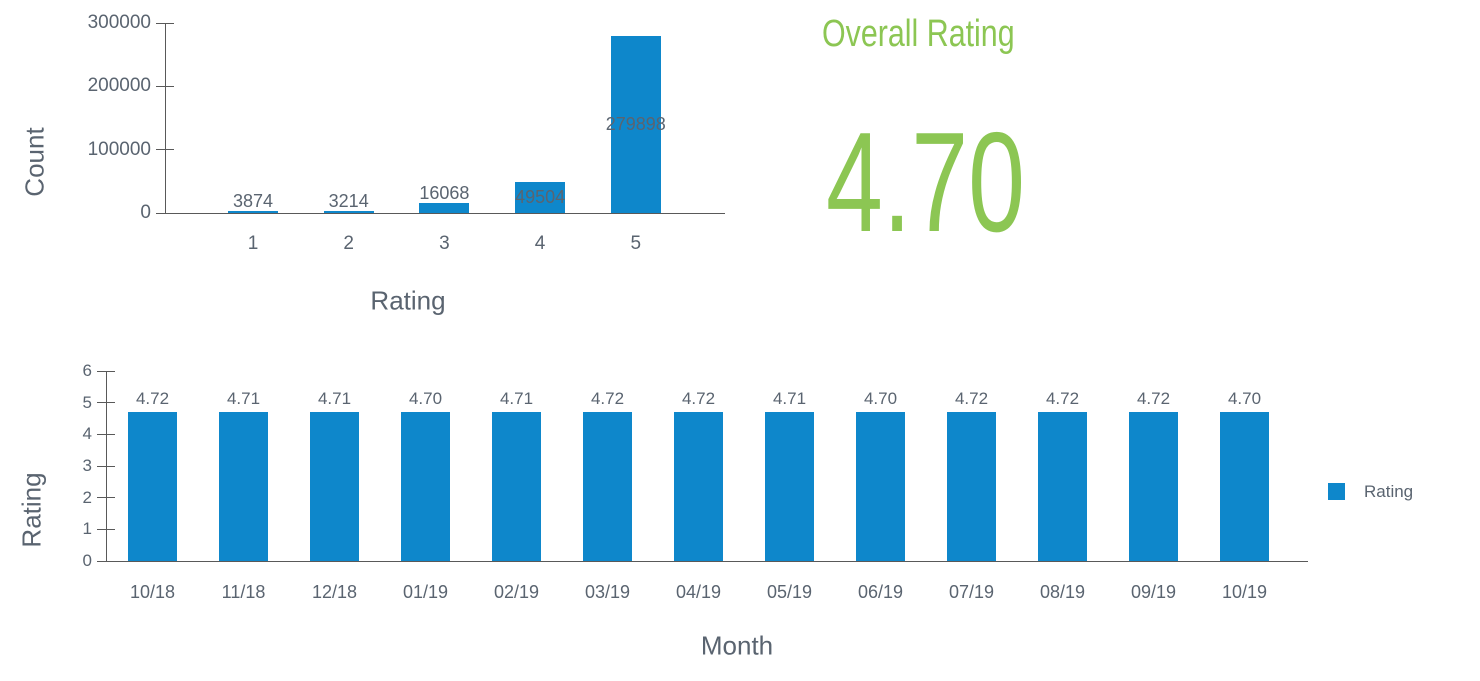 This screenshot has height=681, width=1480. Describe the element at coordinates (87, 434) in the screenshot. I see `y-tick-label: 4` at that location.